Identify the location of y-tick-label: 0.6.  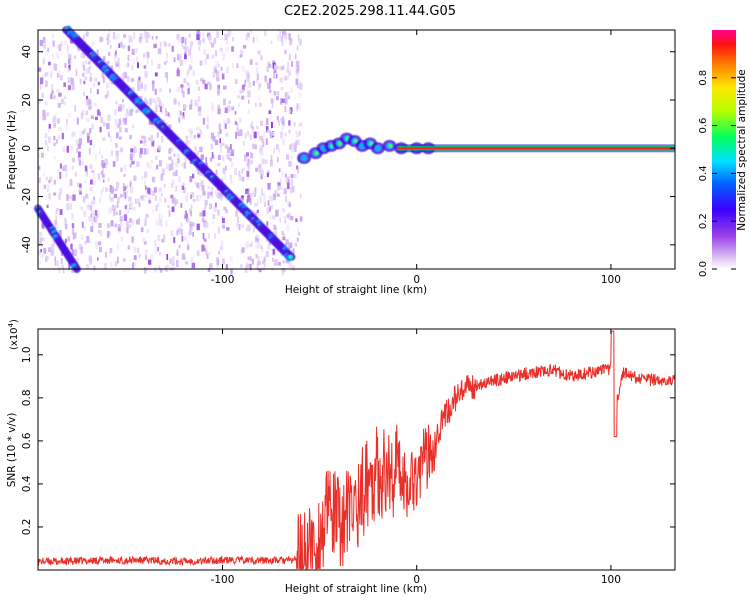
(27, 440).